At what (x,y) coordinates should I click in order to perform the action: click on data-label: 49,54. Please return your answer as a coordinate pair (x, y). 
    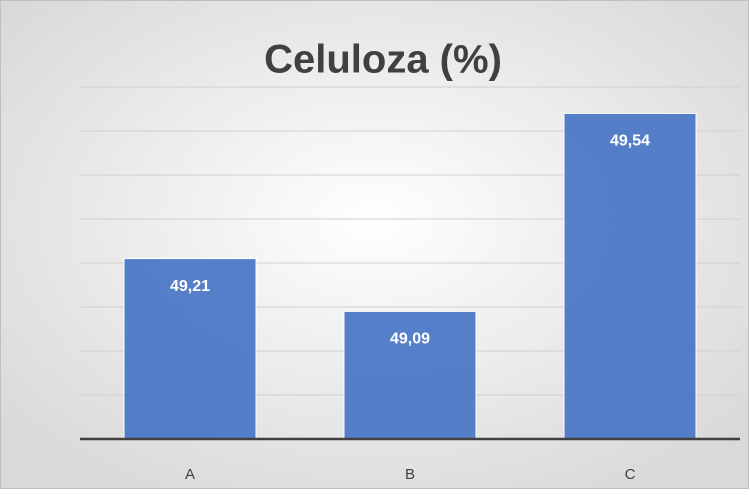
    Looking at the image, I should click on (630, 141).